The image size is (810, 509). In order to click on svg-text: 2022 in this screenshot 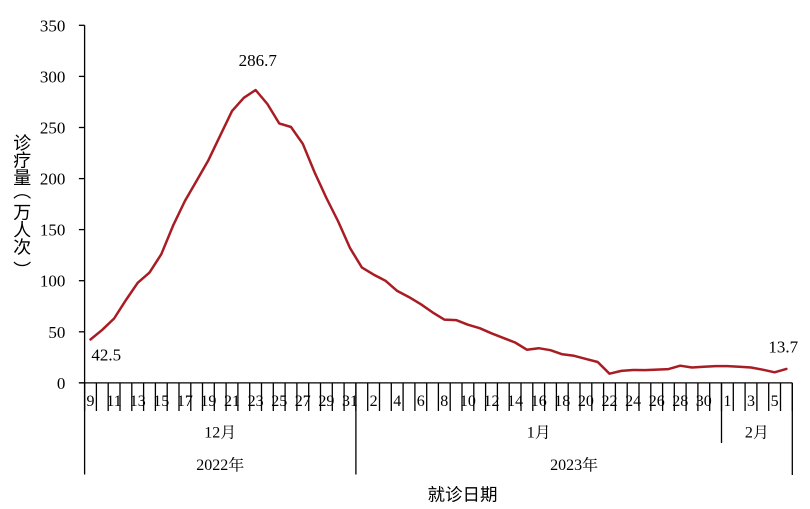, I will do `click(212, 465)`.